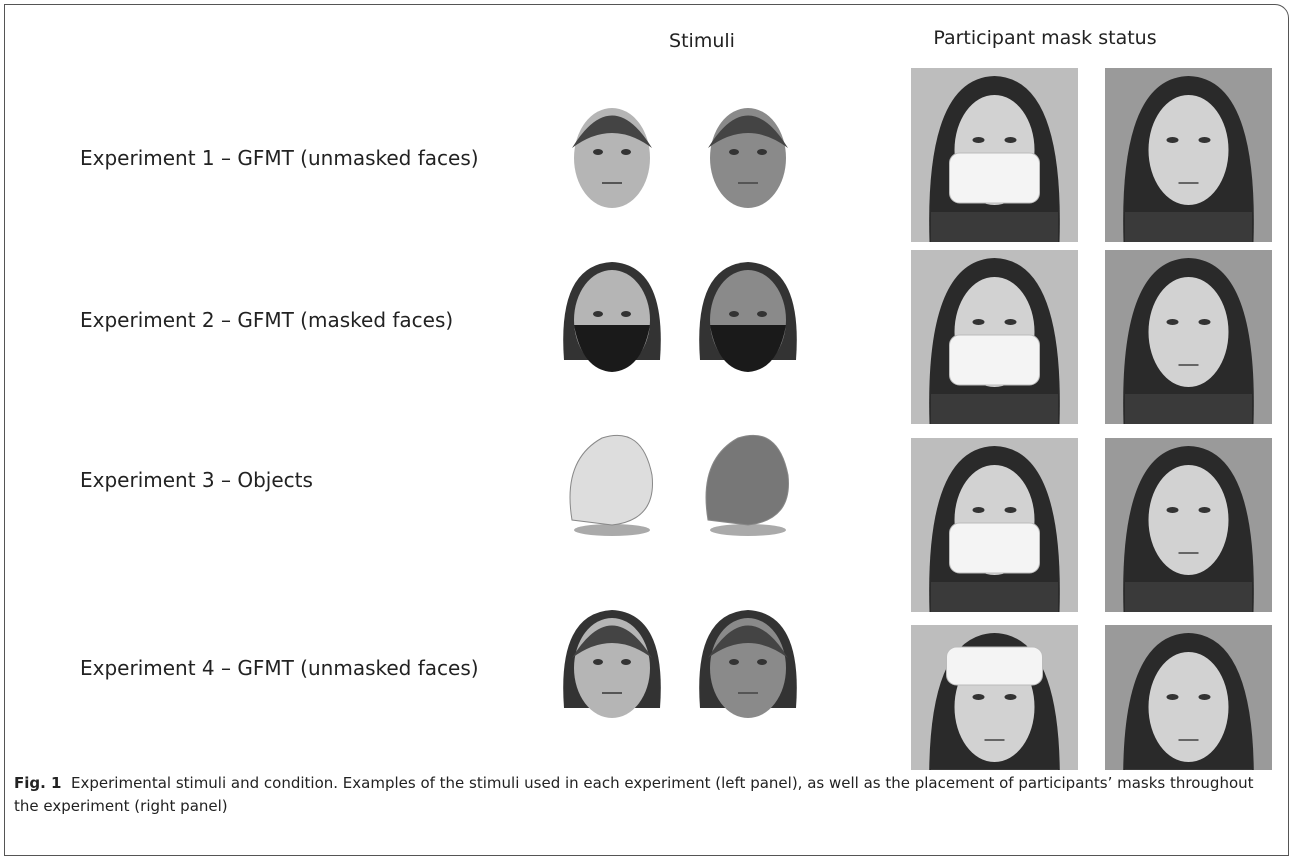  Describe the element at coordinates (38, 783) in the screenshot. I see `caption-label: Fig. 1` at that location.